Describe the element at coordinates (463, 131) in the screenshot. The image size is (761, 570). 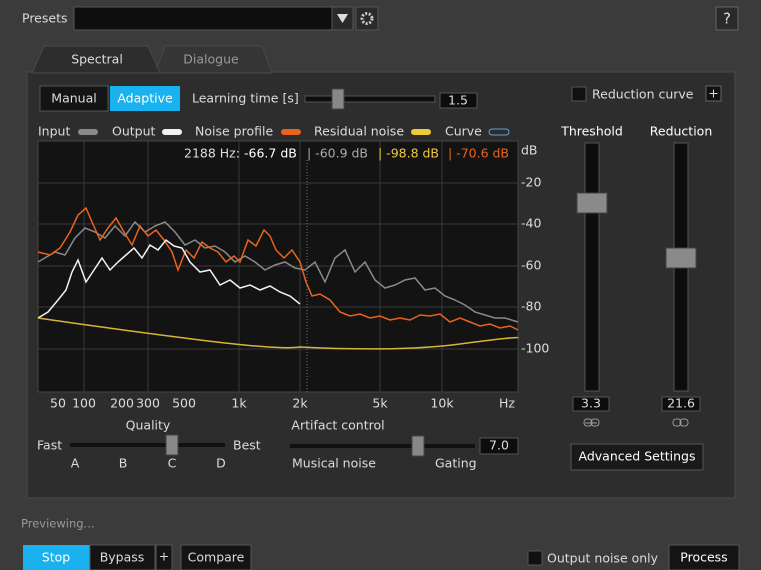
I see `legend-label: Curve` at that location.